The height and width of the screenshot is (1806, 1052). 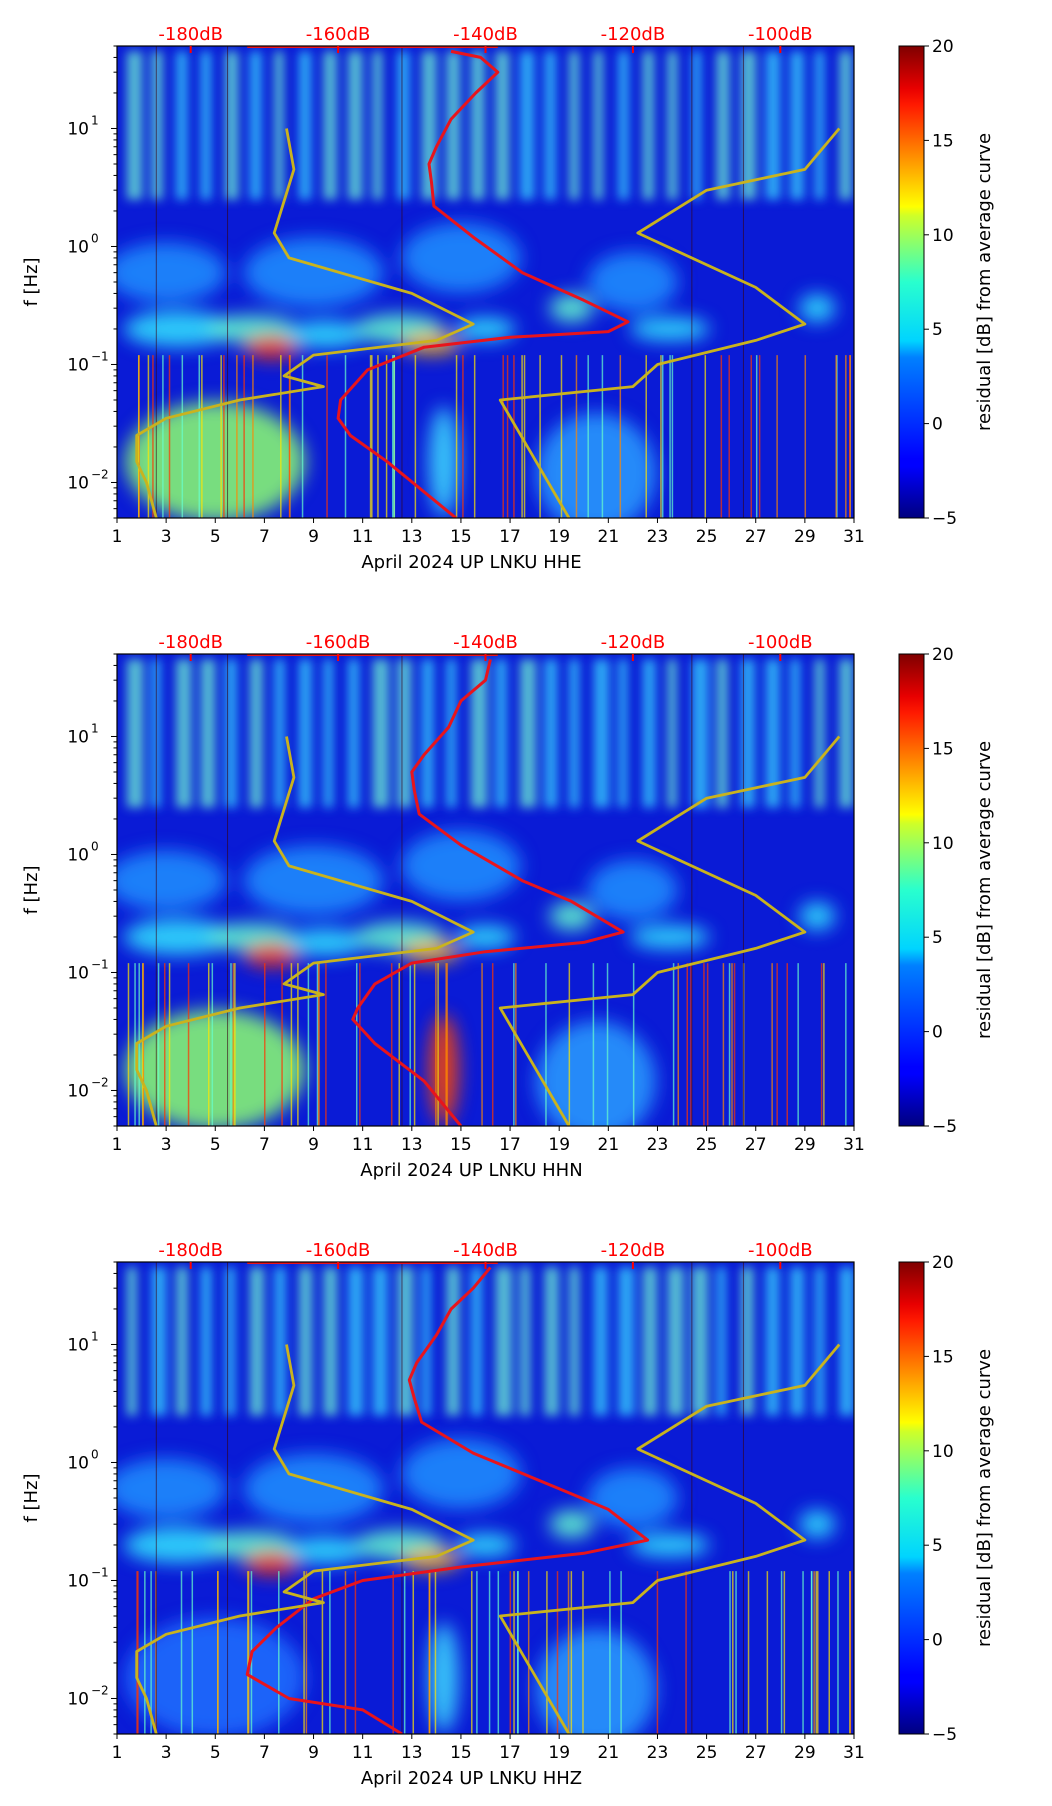 I want to click on x-tick-label: 15, so click(x=461, y=1753).